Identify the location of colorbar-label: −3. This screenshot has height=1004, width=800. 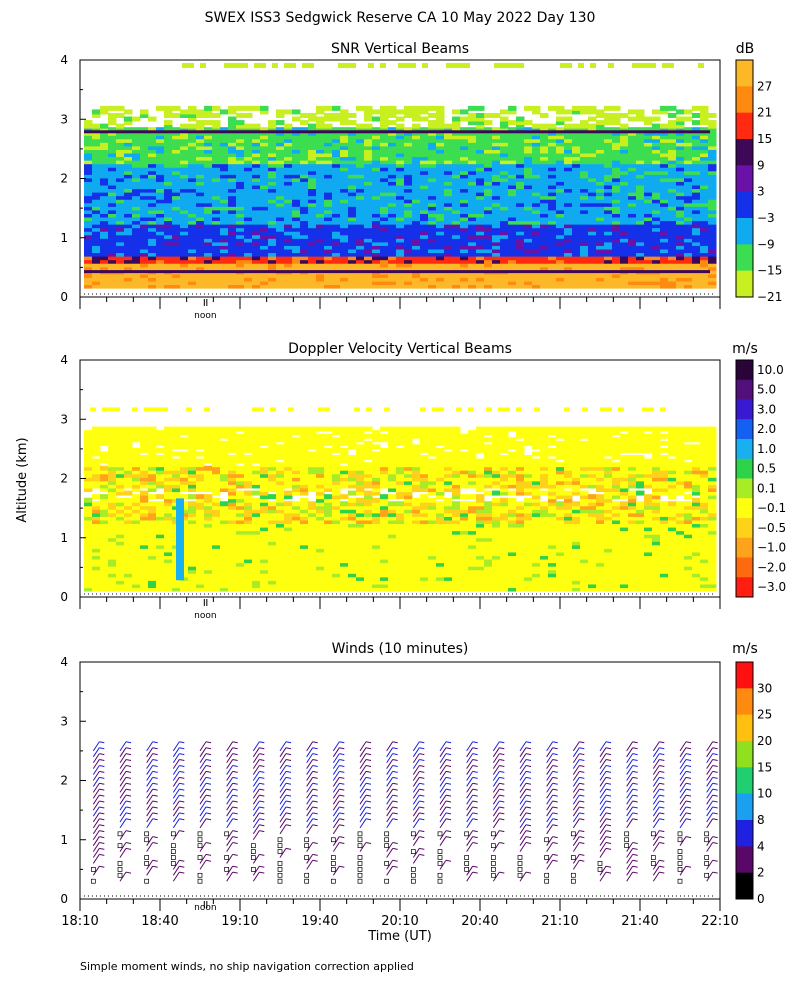
(766, 218).